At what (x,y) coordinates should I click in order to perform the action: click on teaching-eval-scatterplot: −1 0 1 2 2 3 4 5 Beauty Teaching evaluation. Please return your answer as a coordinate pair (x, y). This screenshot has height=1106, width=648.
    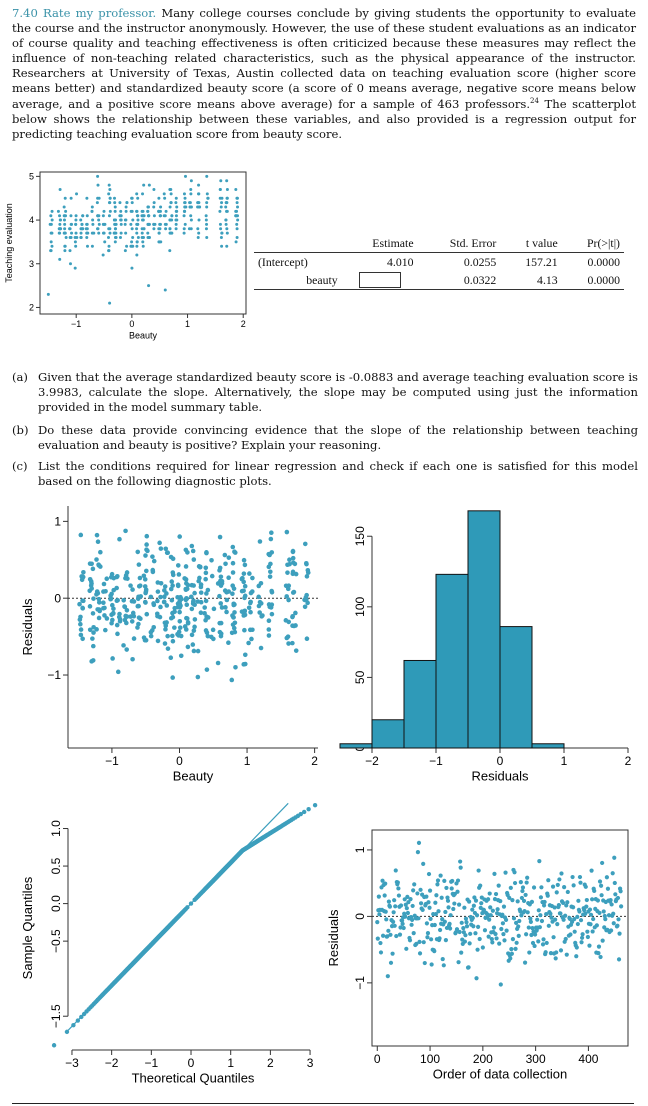
    Looking at the image, I should click on (125, 256).